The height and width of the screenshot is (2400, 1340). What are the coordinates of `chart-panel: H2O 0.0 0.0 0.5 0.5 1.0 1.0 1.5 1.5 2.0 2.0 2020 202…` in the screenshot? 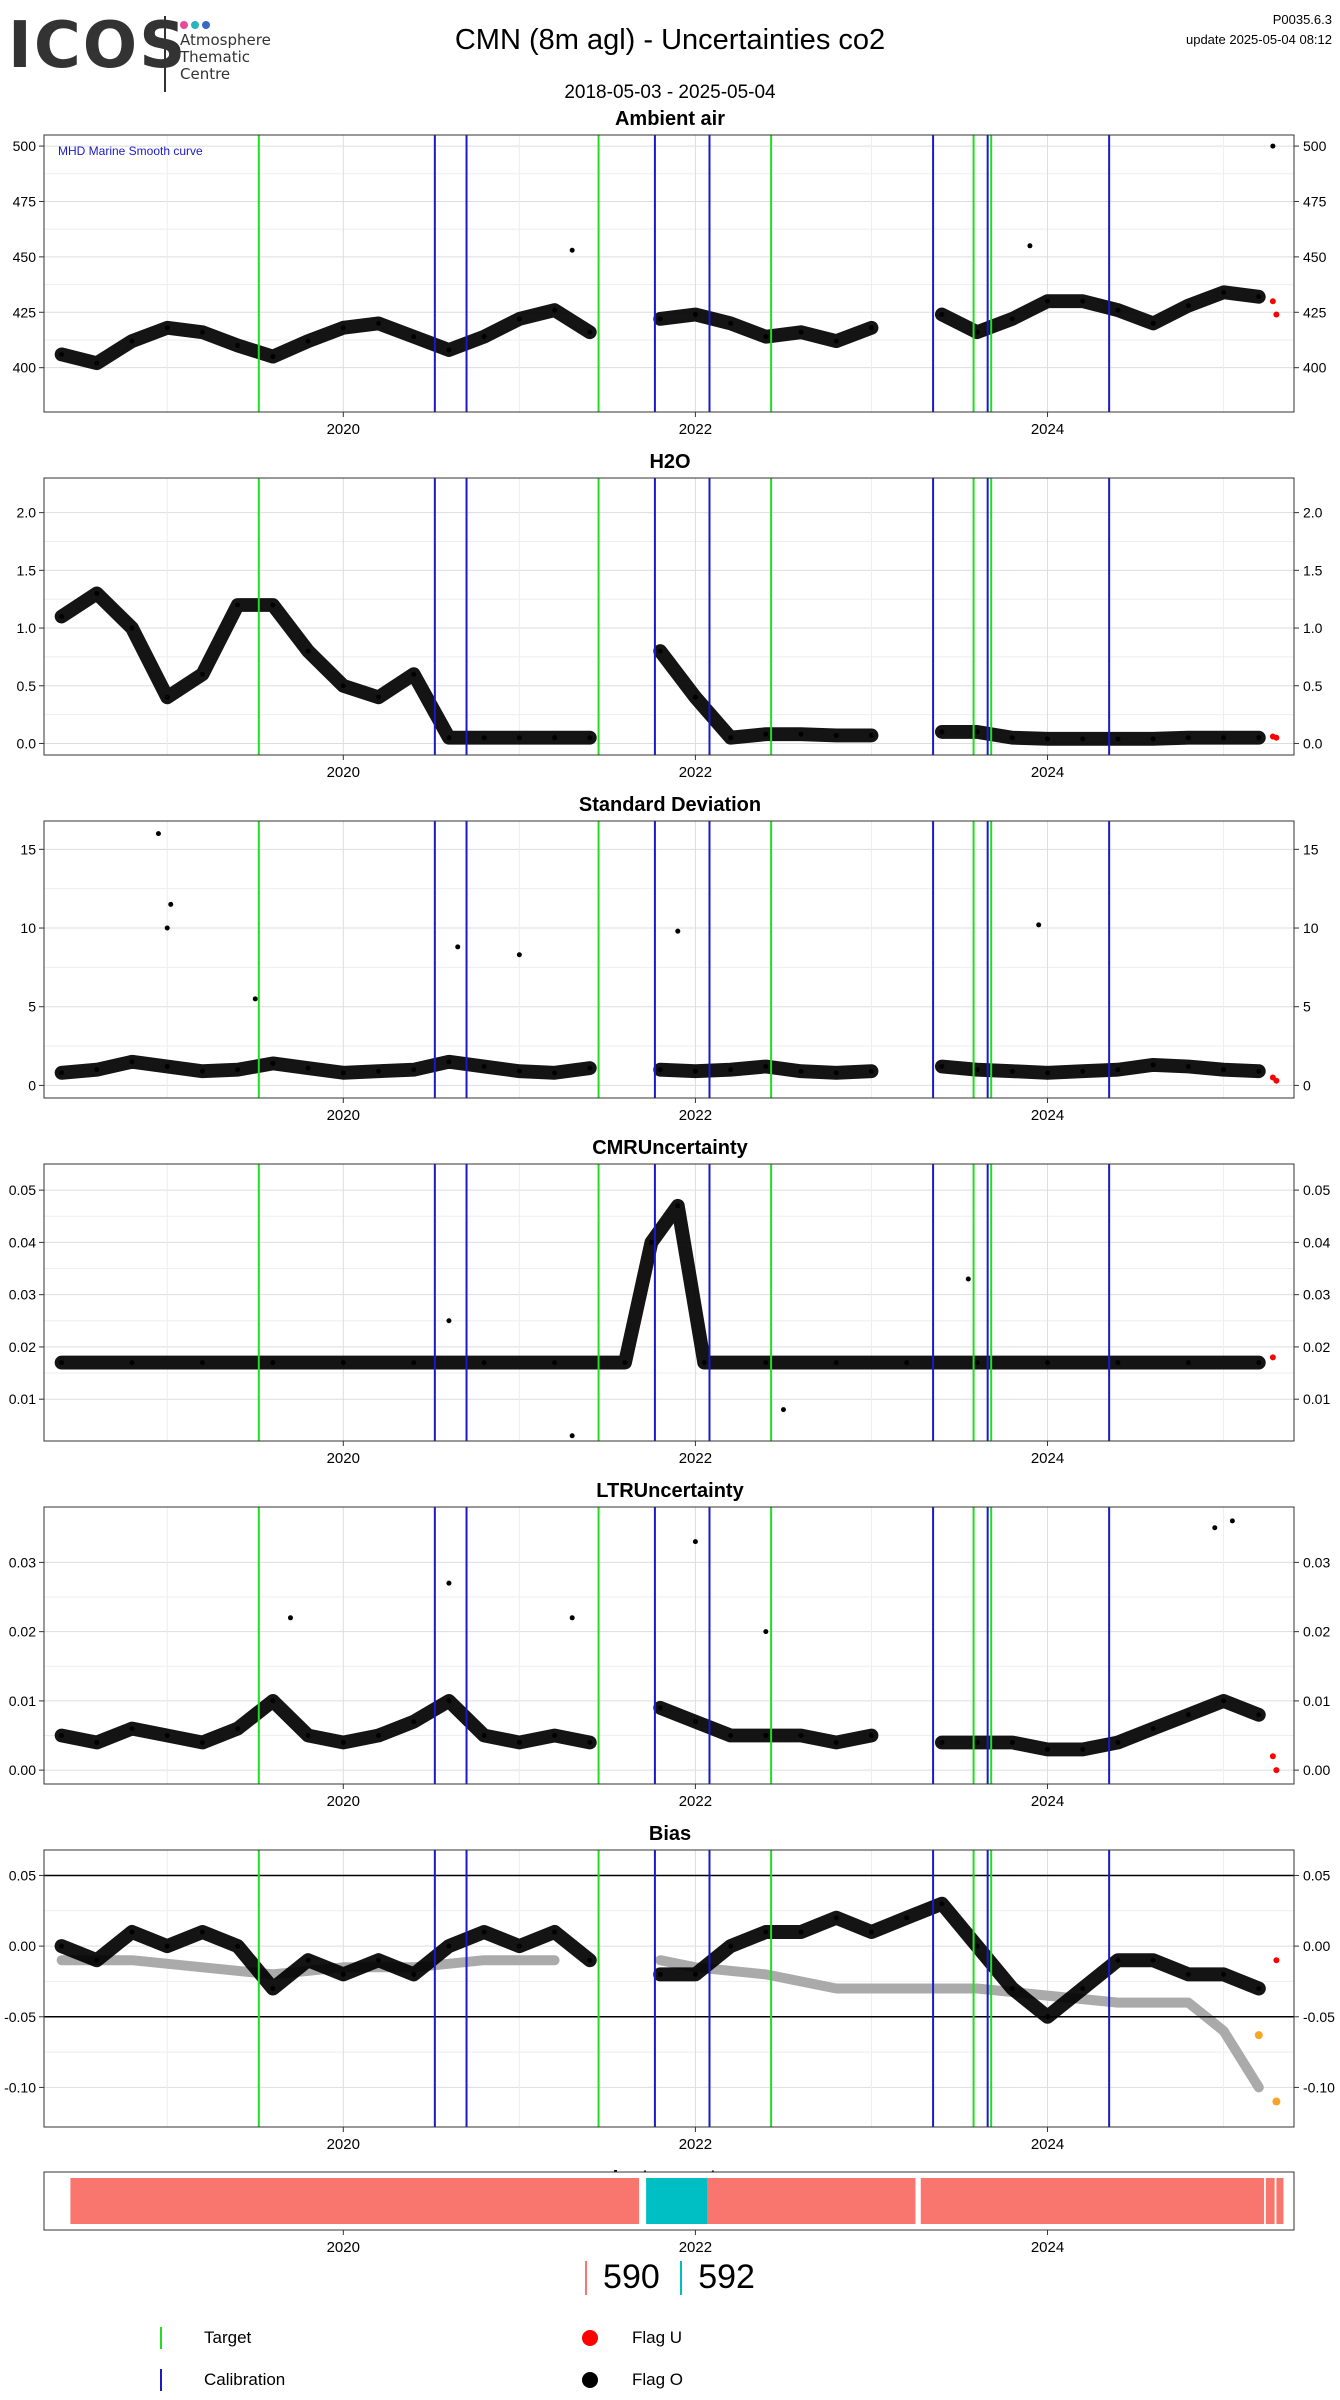 It's located at (670, 616).